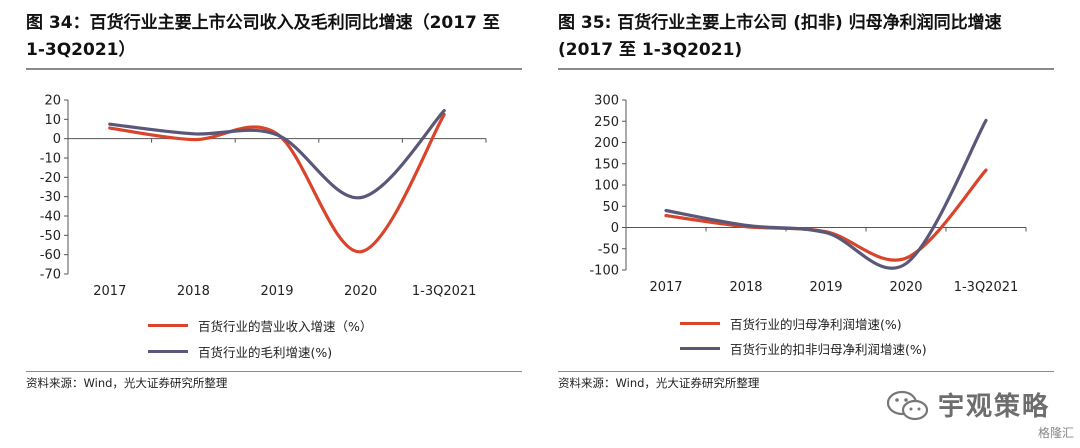  What do you see at coordinates (806, 69) in the screenshot?
I see `right-title-divider` at bounding box center [806, 69].